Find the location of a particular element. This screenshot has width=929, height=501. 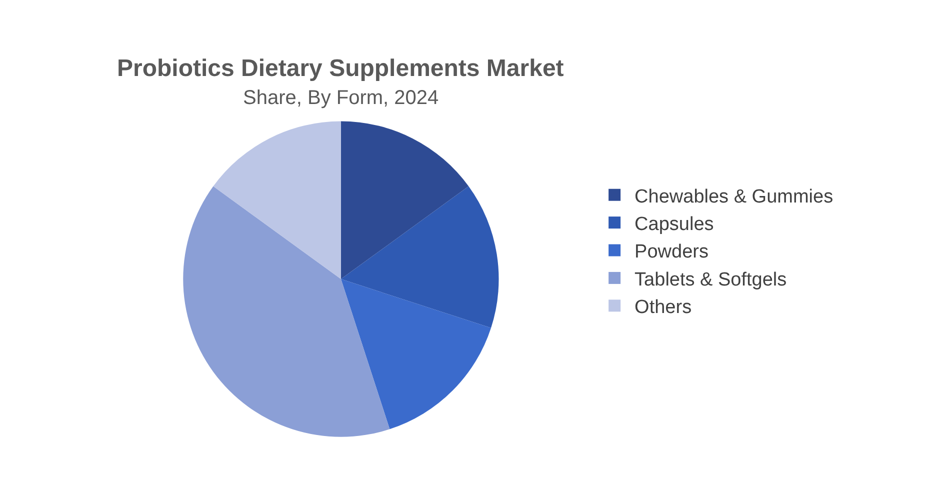

legend-label: Tablets & Softgels is located at coordinates (710, 279).